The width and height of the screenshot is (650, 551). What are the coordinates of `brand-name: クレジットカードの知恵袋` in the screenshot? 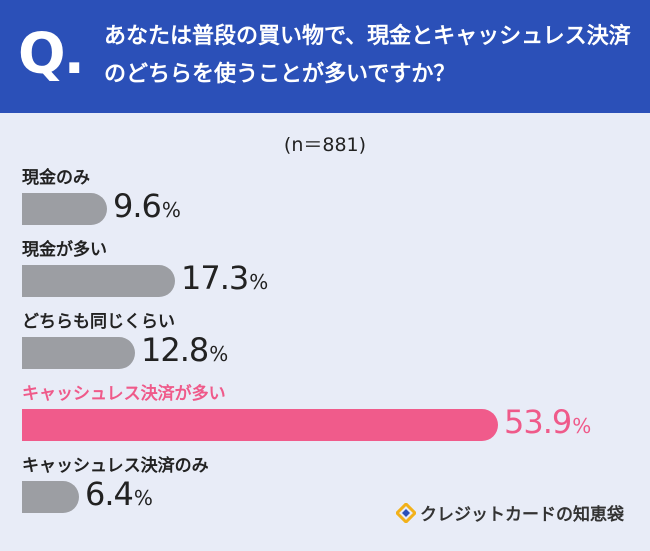 It's located at (522, 515).